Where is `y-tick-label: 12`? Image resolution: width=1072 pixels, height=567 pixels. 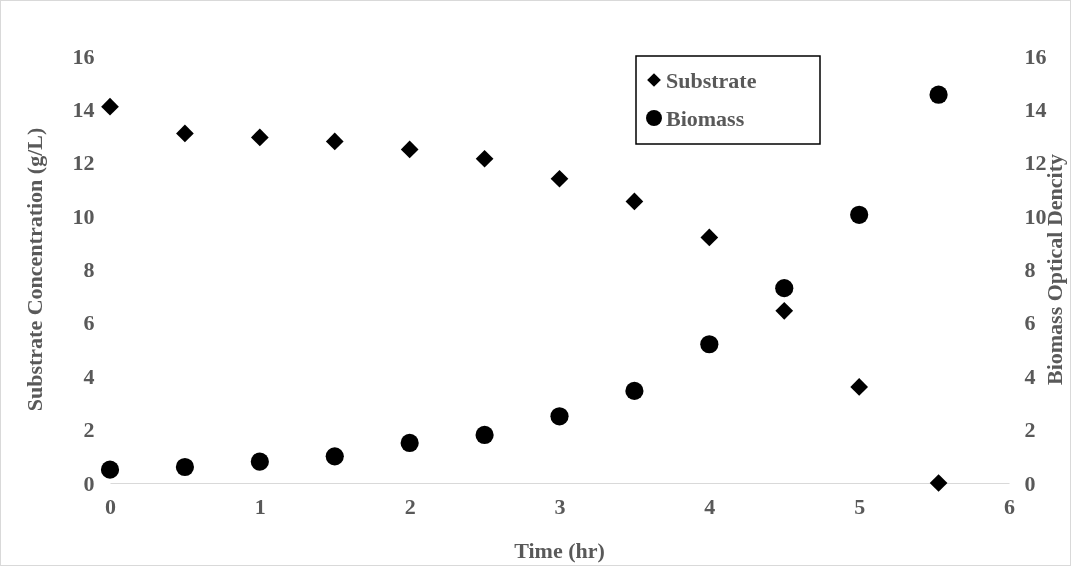 y-tick-label: 12 is located at coordinates (83, 163).